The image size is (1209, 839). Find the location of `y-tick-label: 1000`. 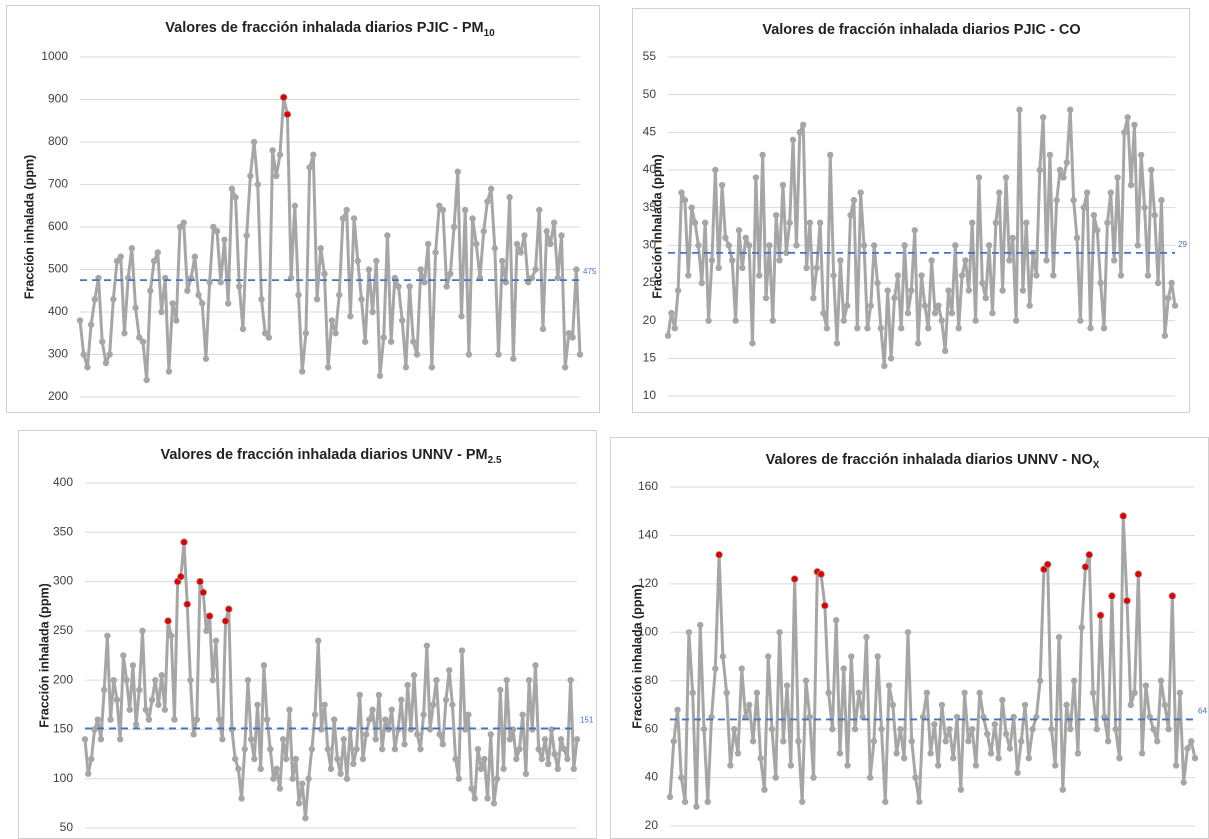

y-tick-label: 1000 is located at coordinates (54, 56).